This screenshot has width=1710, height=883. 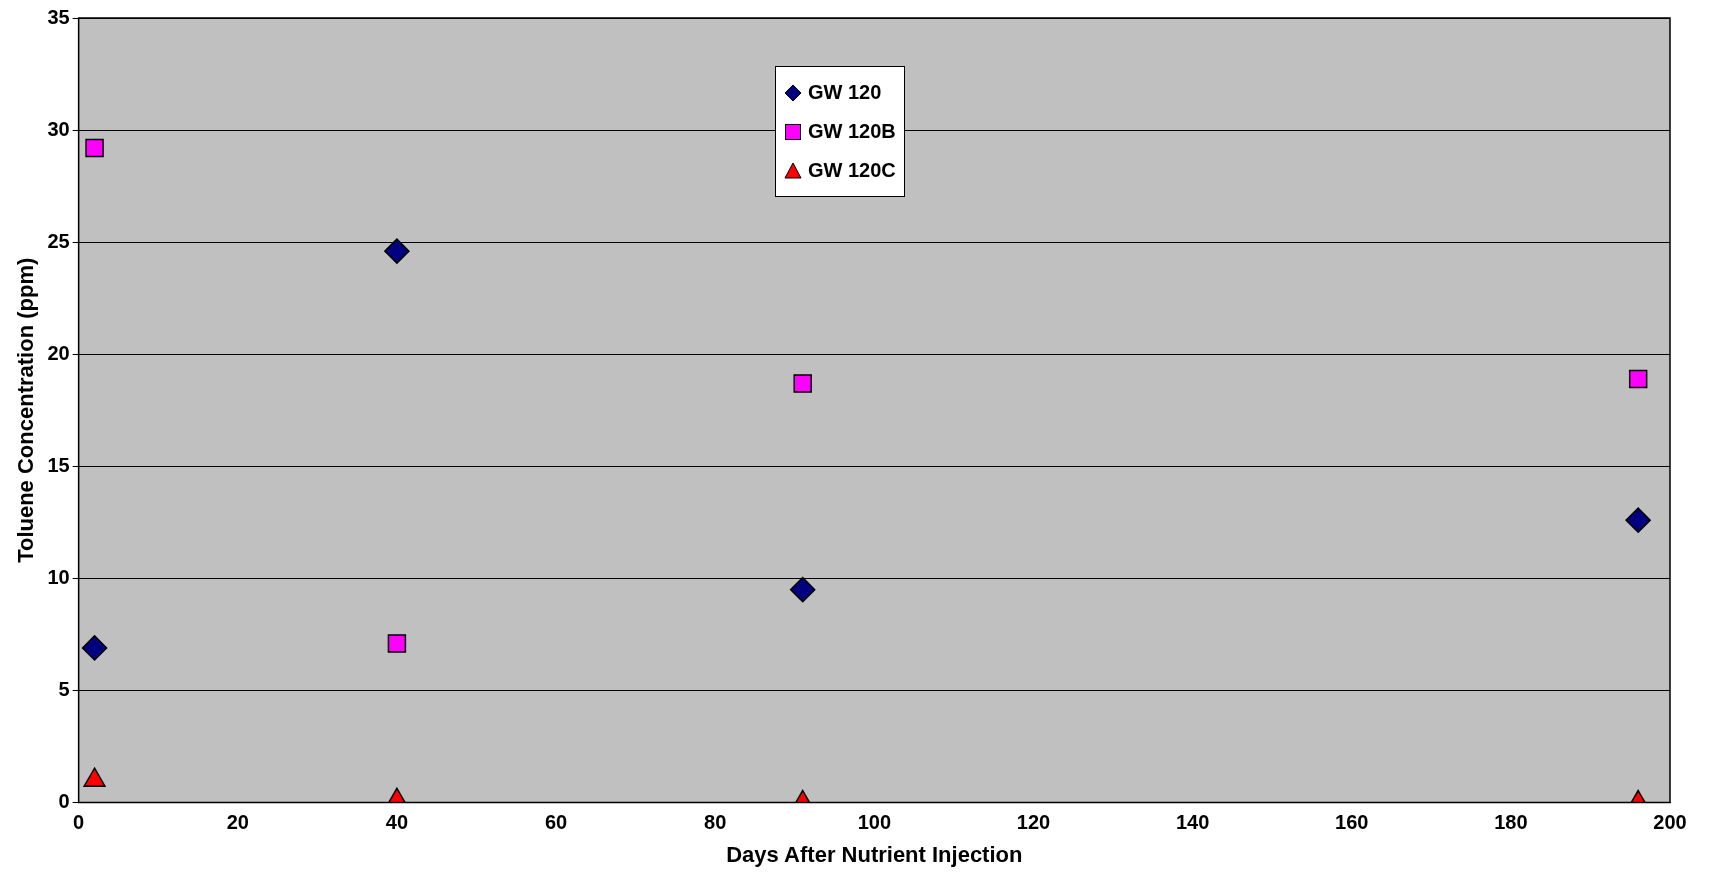 What do you see at coordinates (64, 801) in the screenshot?
I see `y-tick-label: 0` at bounding box center [64, 801].